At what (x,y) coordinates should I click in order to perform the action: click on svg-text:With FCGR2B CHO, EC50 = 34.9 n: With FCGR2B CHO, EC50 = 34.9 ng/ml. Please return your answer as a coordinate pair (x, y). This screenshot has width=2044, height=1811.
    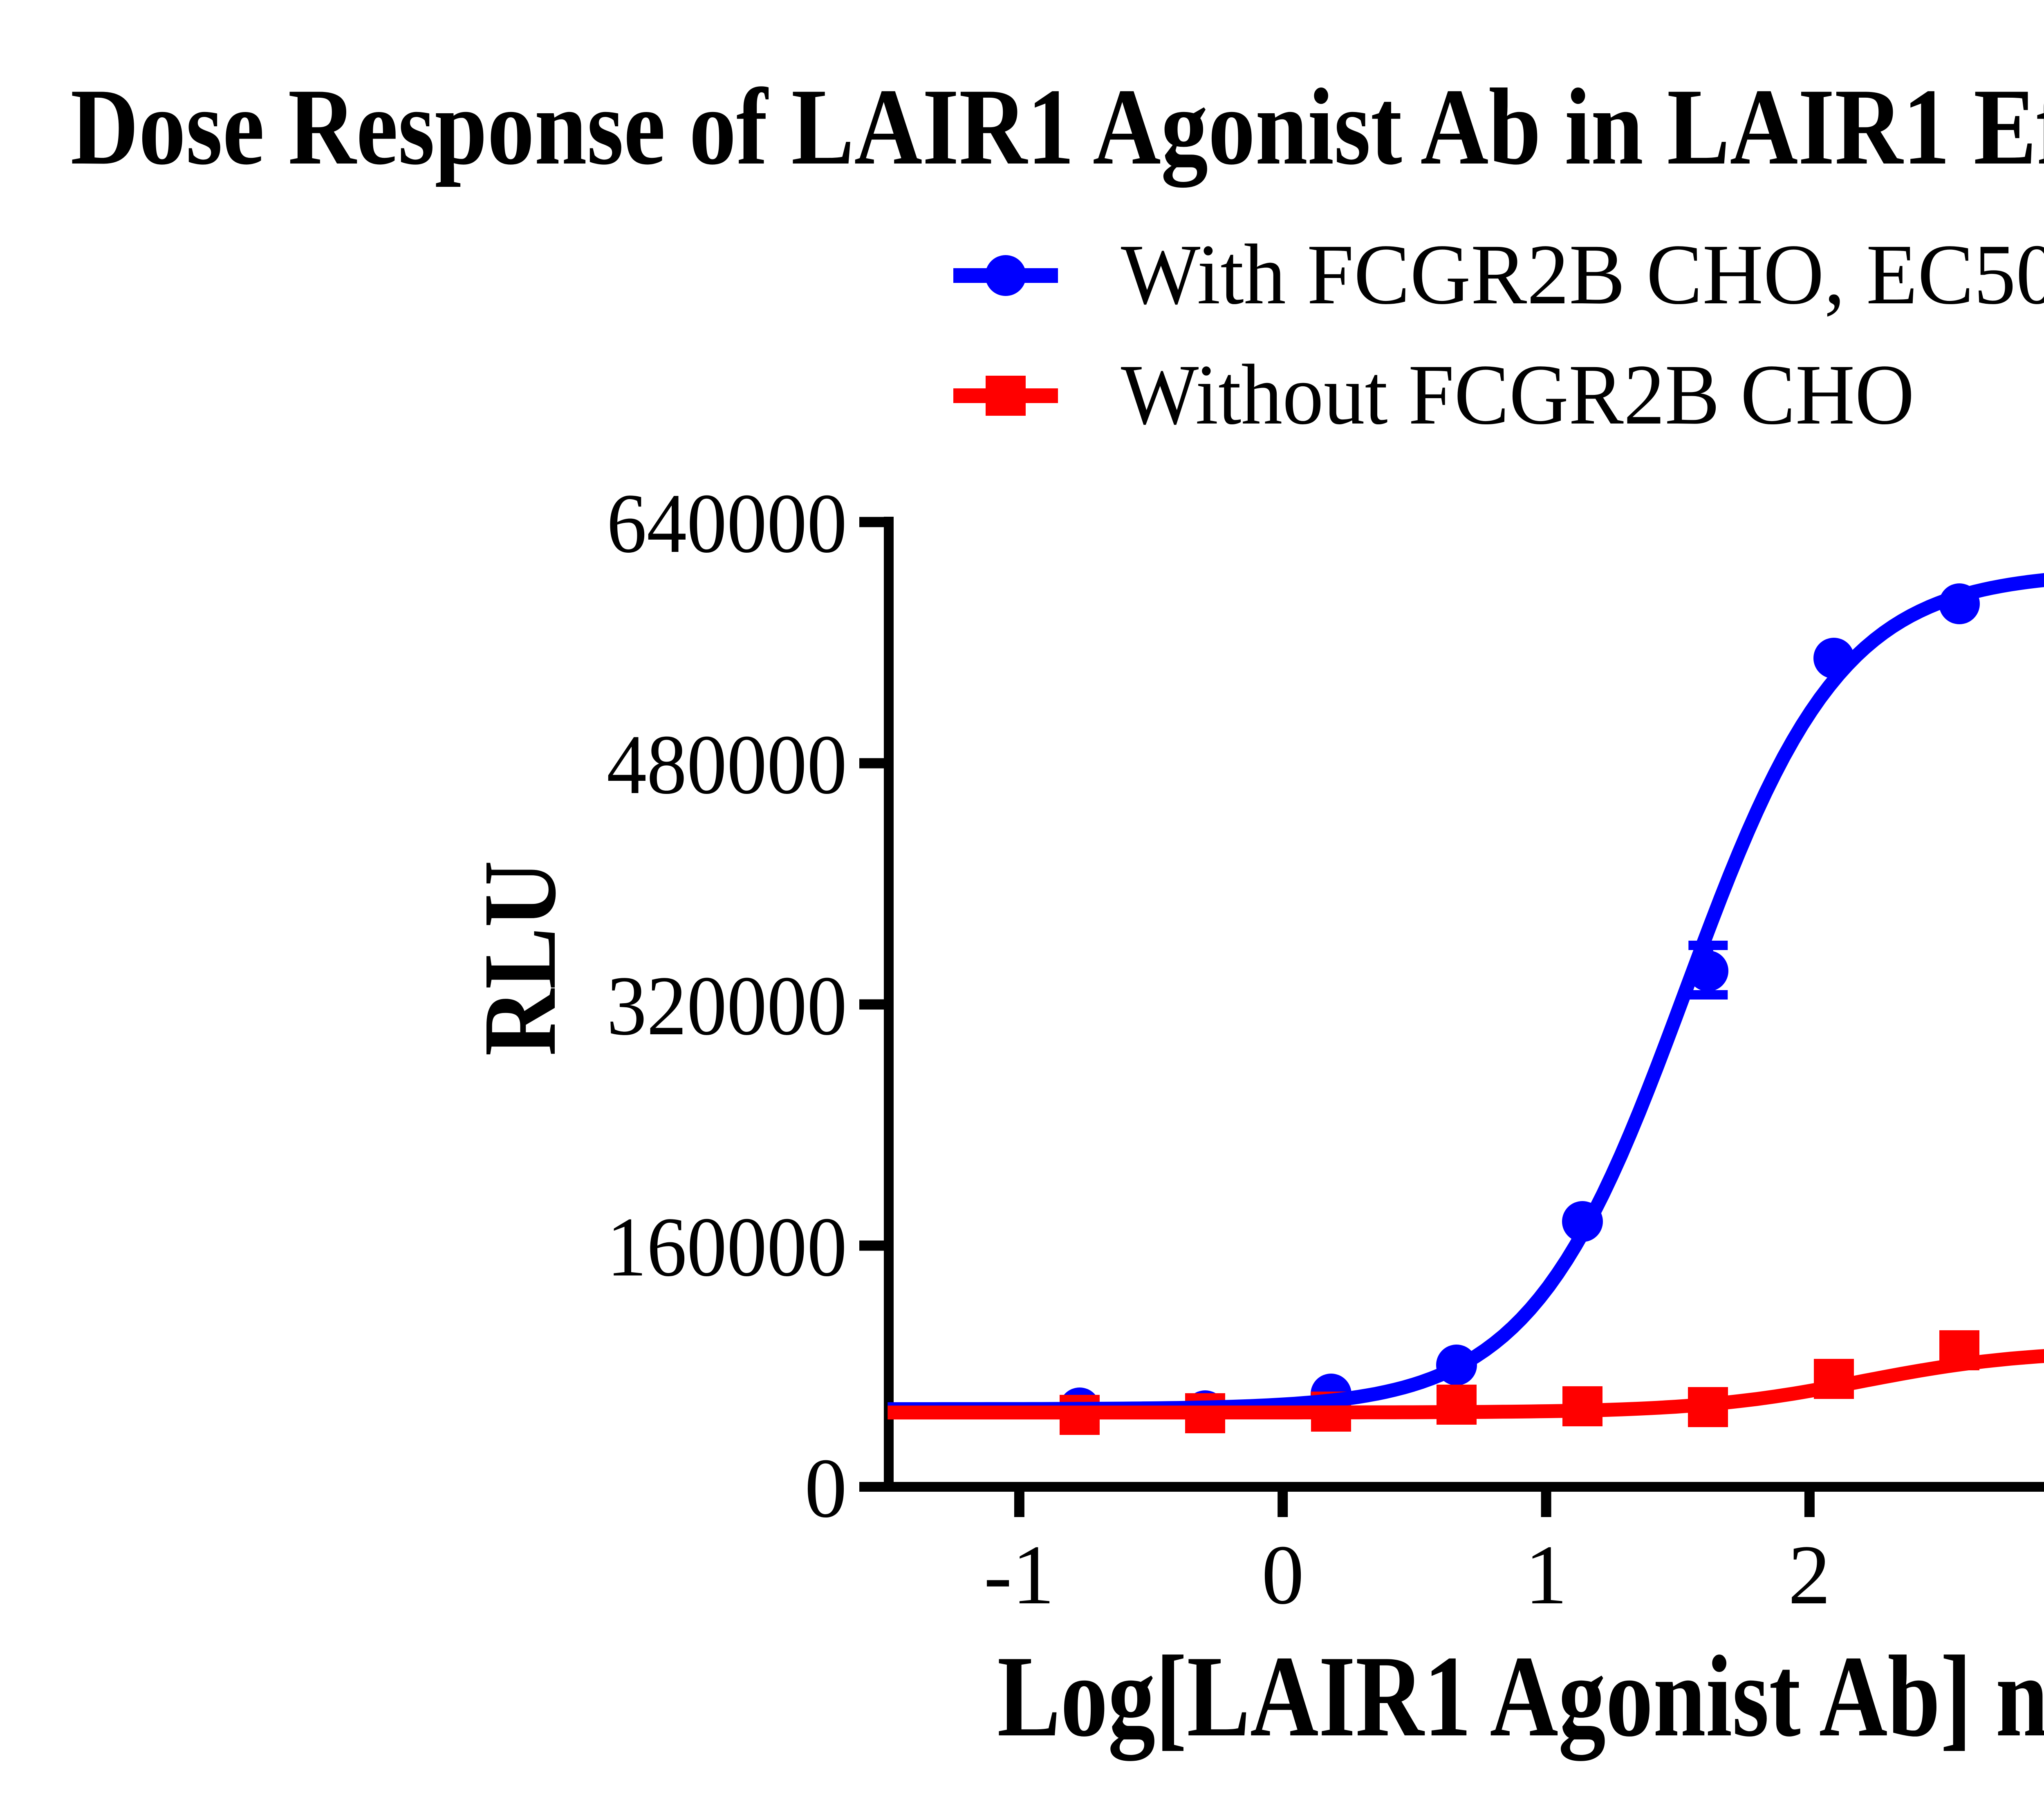
    Looking at the image, I should click on (1582, 274).